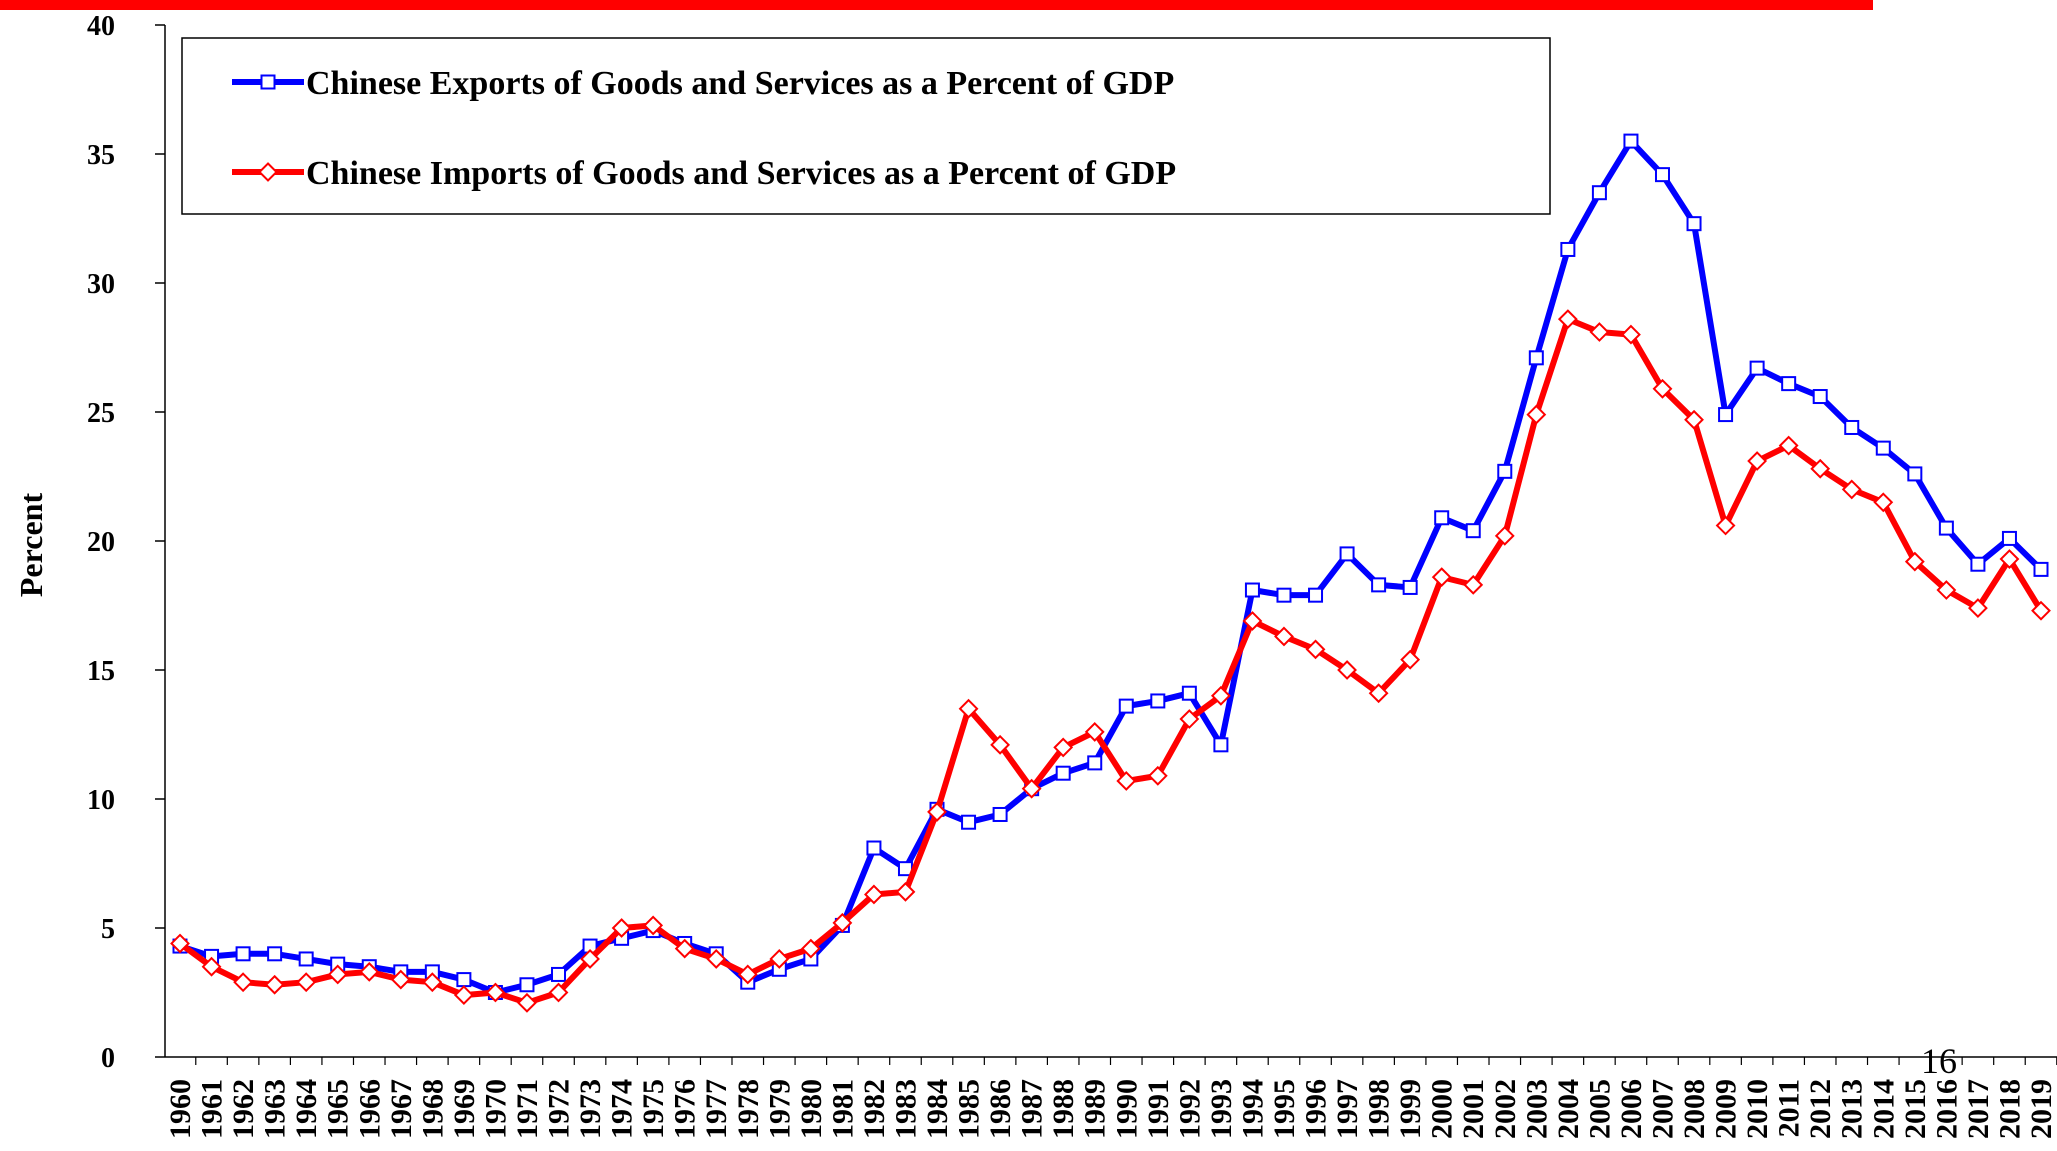 This screenshot has width=2057, height=1151. Describe the element at coordinates (1410, 1109) in the screenshot. I see `x-tick-label: 1999` at that location.